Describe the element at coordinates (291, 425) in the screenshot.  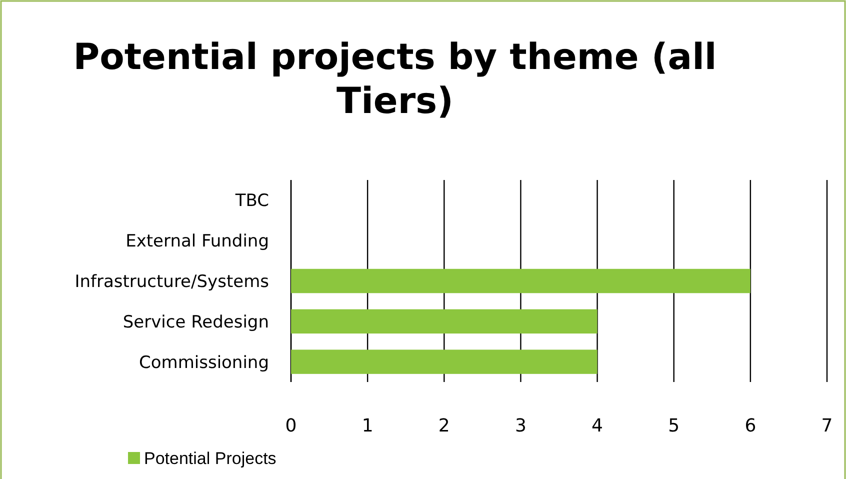
I see `x-tick-label: 0` at that location.